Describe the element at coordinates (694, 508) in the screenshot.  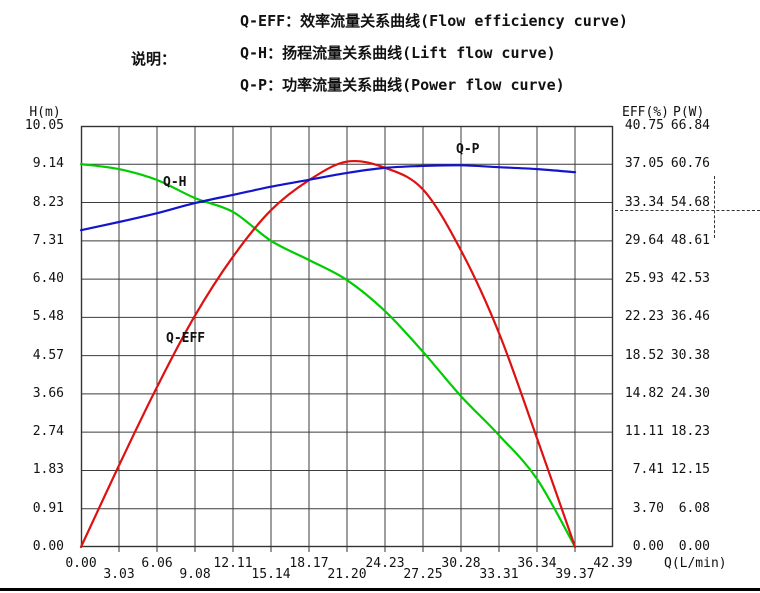
I see `p-axis-tick-label: 6.08` at that location.